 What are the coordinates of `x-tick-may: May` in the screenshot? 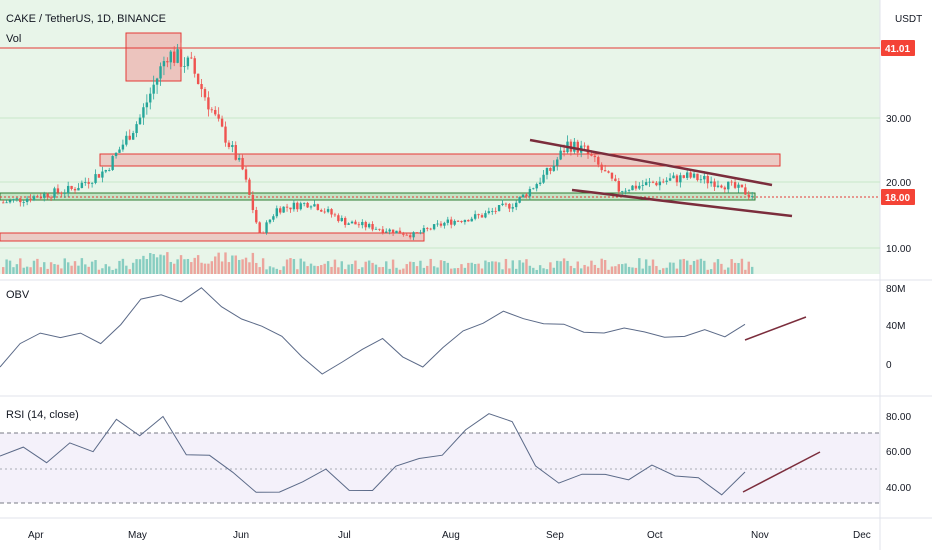 It's located at (137, 535).